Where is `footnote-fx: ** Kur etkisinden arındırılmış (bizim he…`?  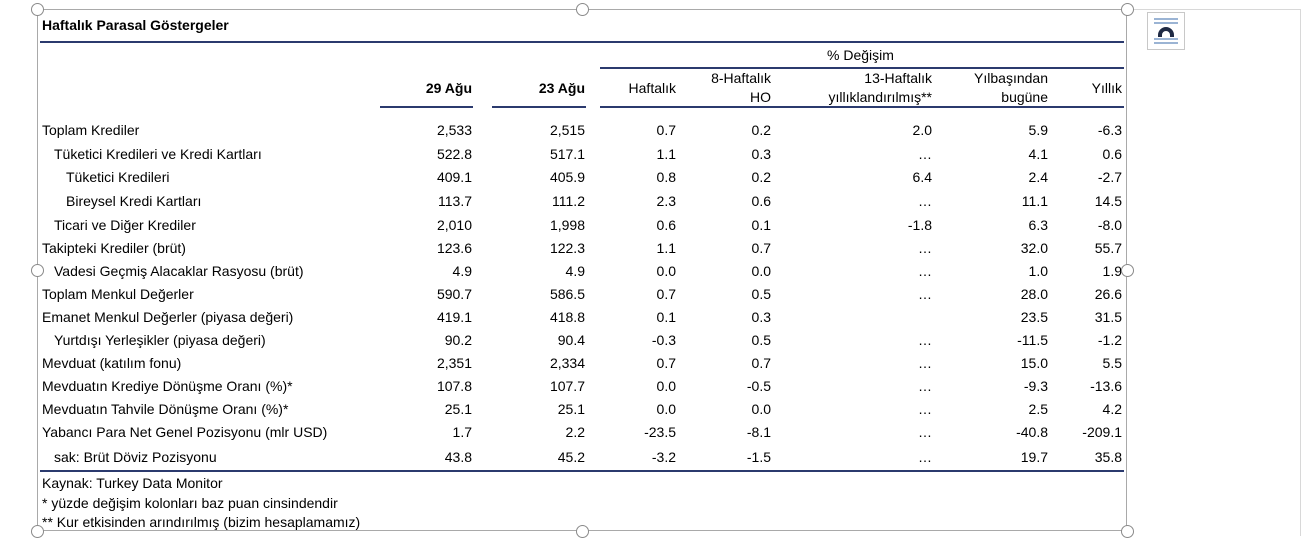
footnote-fx: ** Kur etkisinden arındırılmış (bizim he… is located at coordinates (201, 522).